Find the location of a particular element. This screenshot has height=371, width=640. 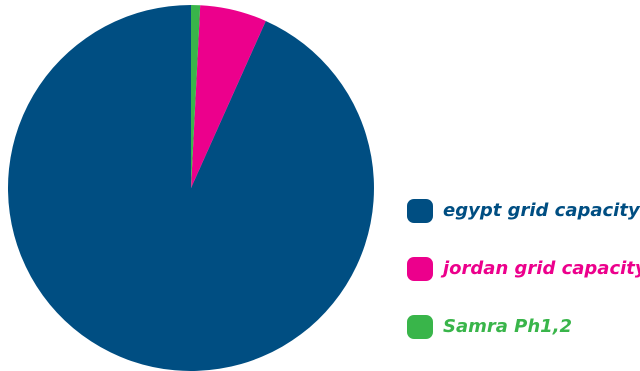

legend-label-egypt-grid-capacity: egypt grid capacity is located at coordinates (541, 210).